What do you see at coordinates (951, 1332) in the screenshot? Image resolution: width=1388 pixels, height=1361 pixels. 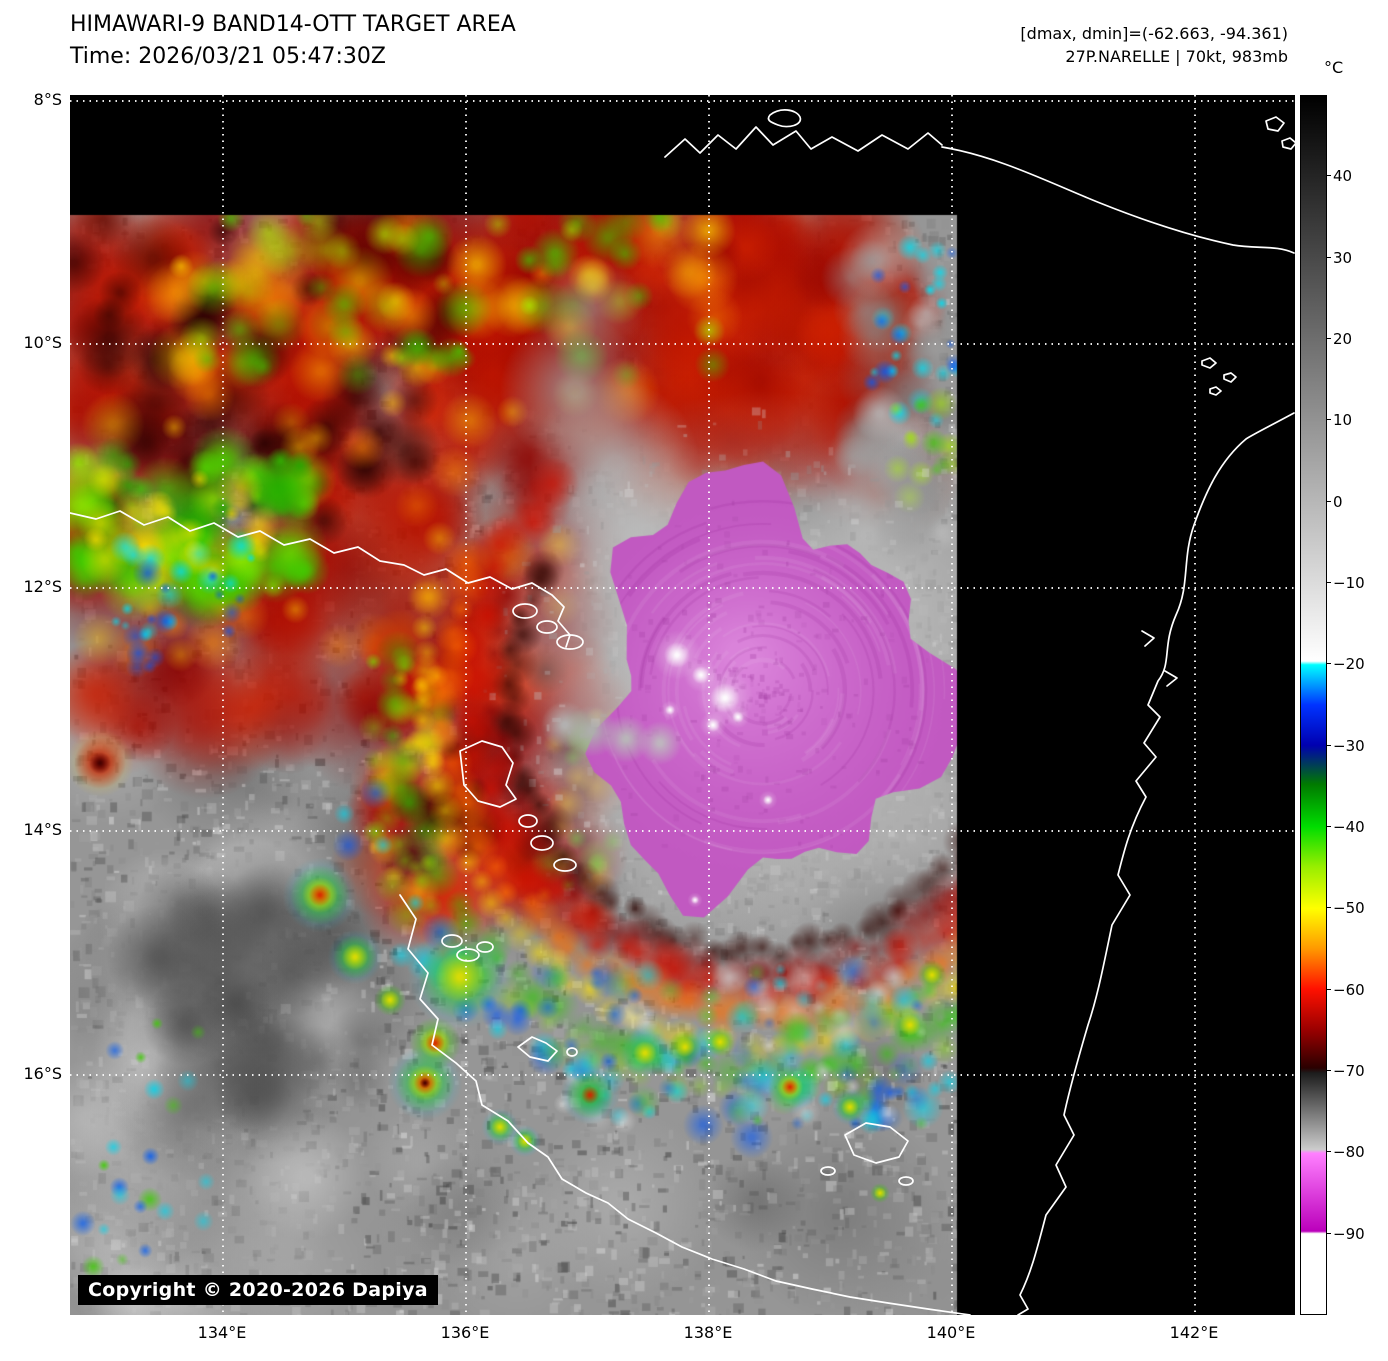 I see `lon-label: 140°E` at bounding box center [951, 1332].